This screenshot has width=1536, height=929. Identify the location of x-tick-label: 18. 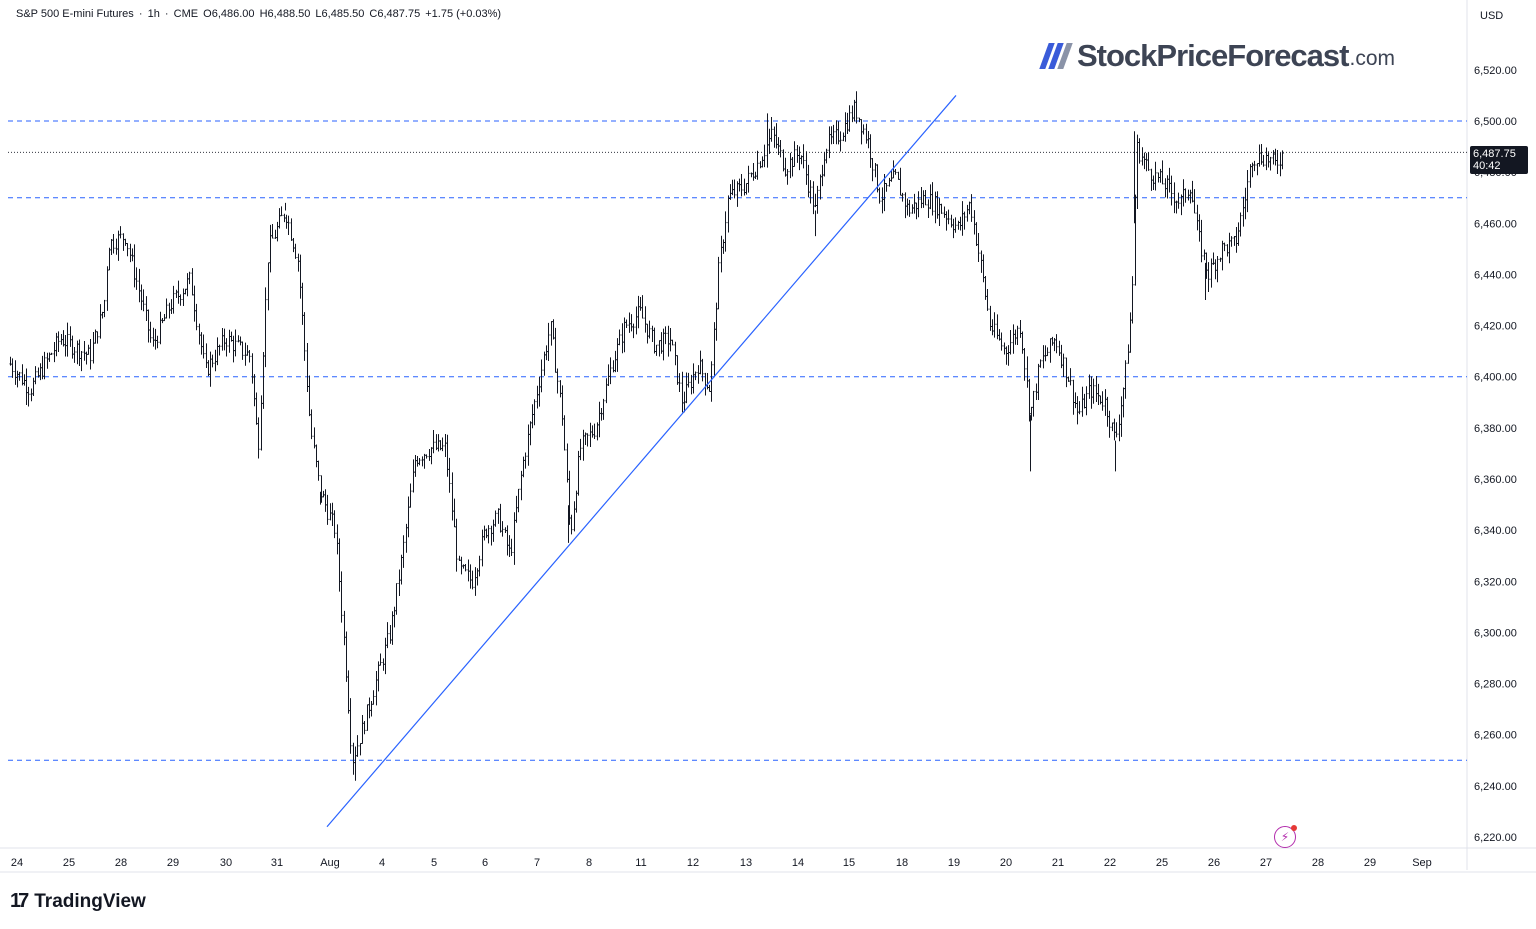
(902, 863).